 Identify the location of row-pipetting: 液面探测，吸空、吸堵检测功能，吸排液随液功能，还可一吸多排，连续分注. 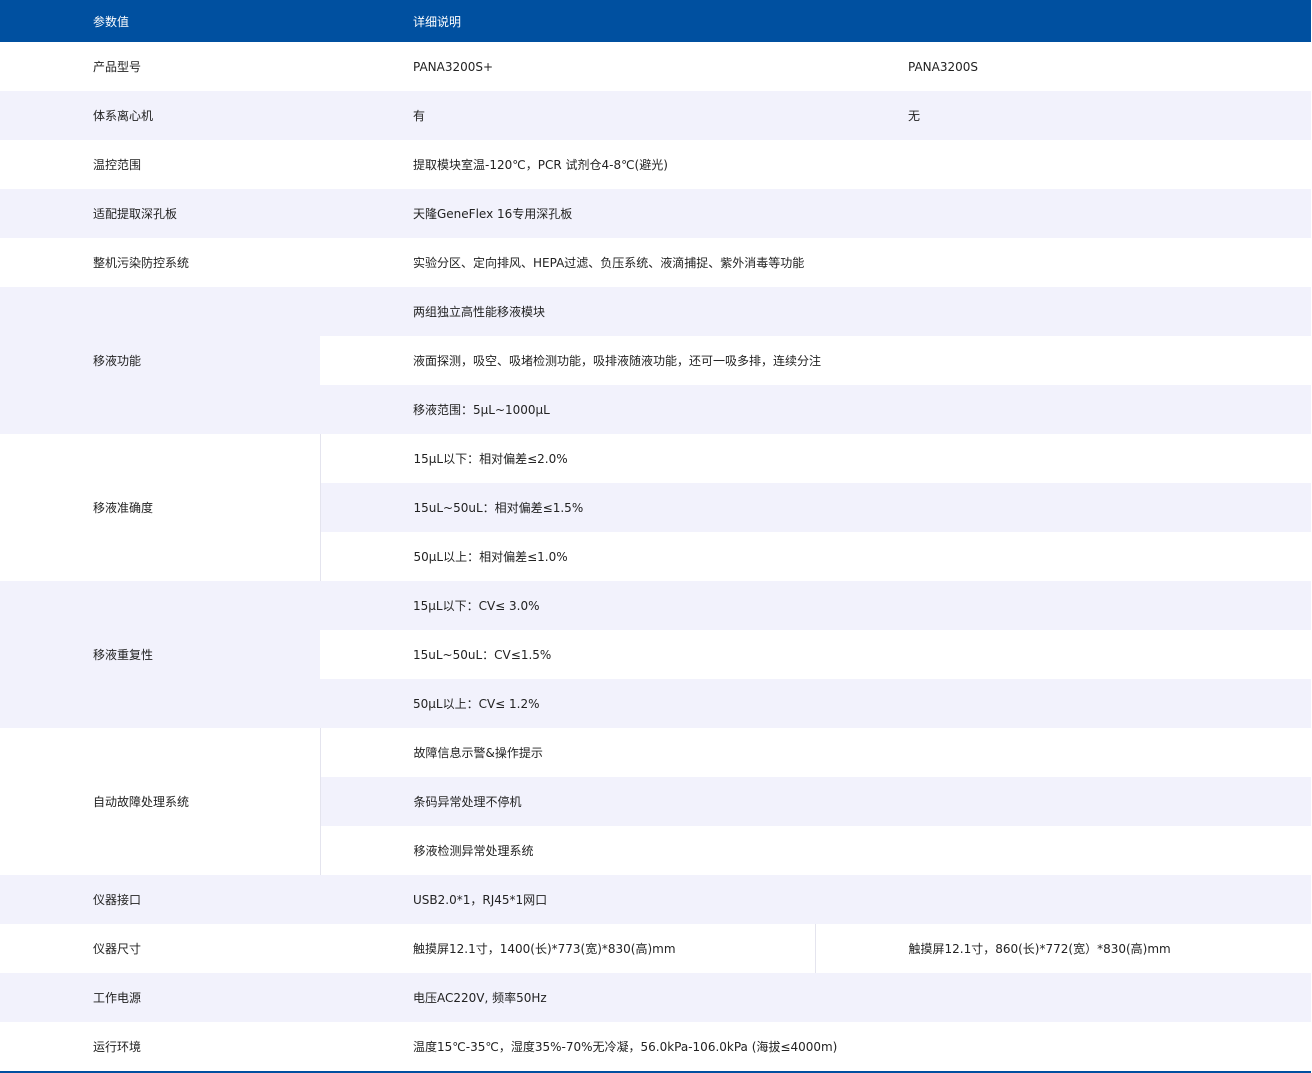
(656, 360).